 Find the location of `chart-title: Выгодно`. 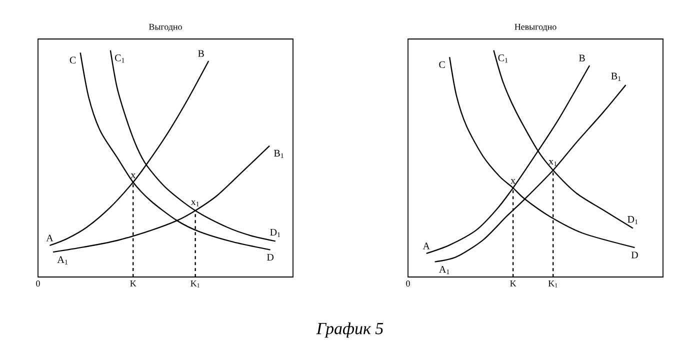

chart-title: Выгодно is located at coordinates (165, 28).